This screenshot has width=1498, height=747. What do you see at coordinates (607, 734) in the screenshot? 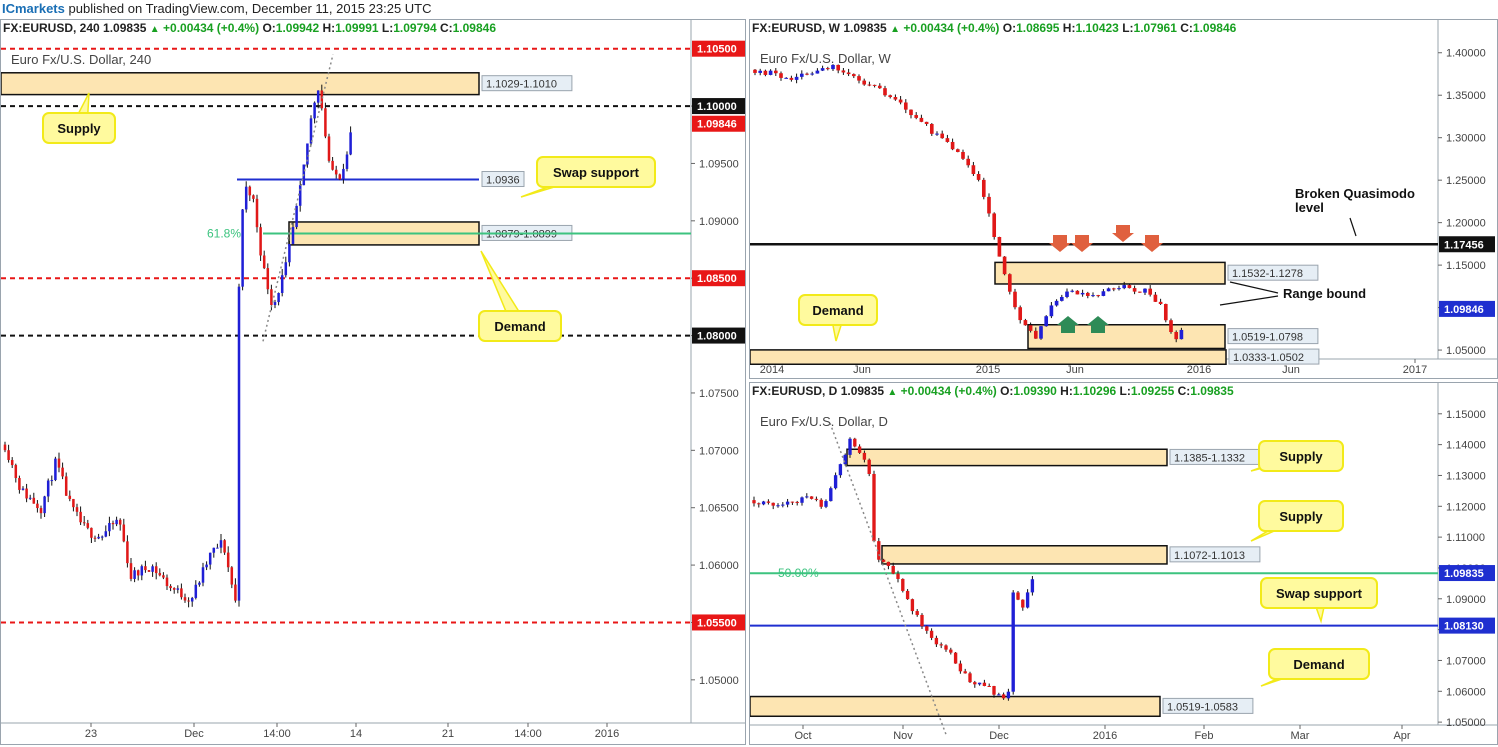
I see `x-tick-label: 2016` at bounding box center [607, 734].